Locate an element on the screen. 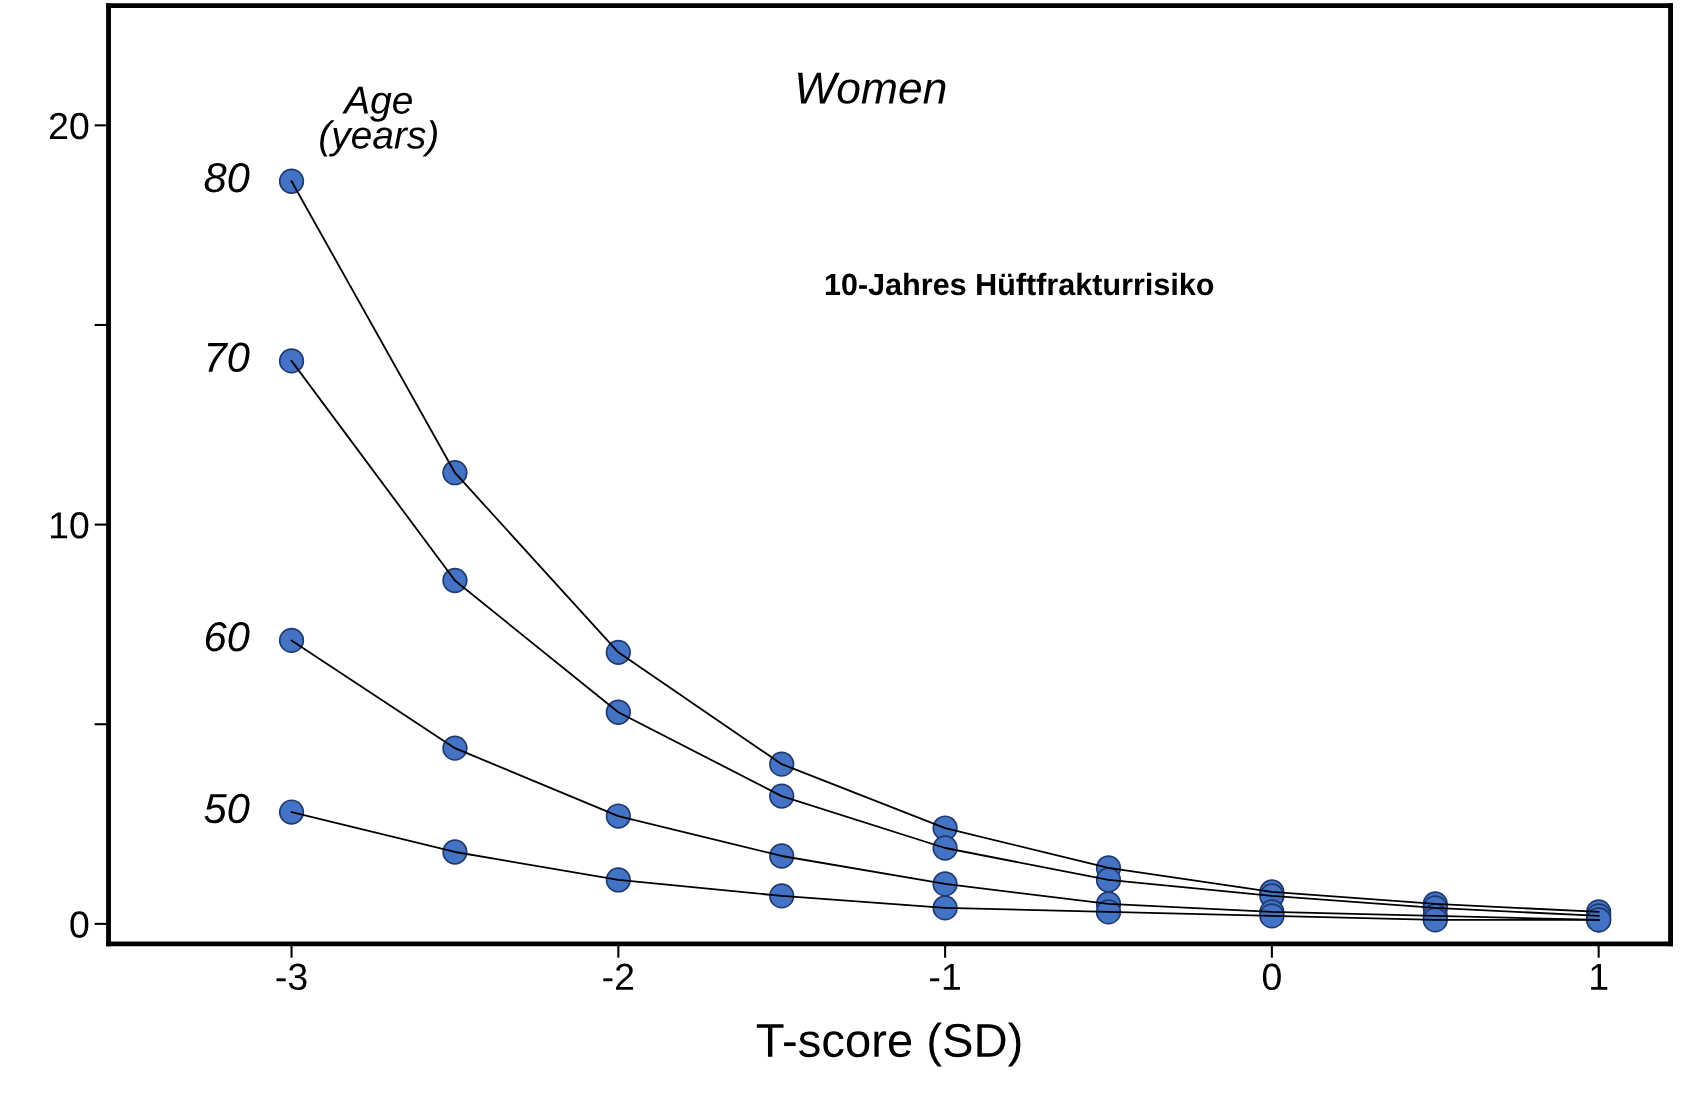 Image resolution: width=1696 pixels, height=1113 pixels. series-label: 50 is located at coordinates (227, 808).